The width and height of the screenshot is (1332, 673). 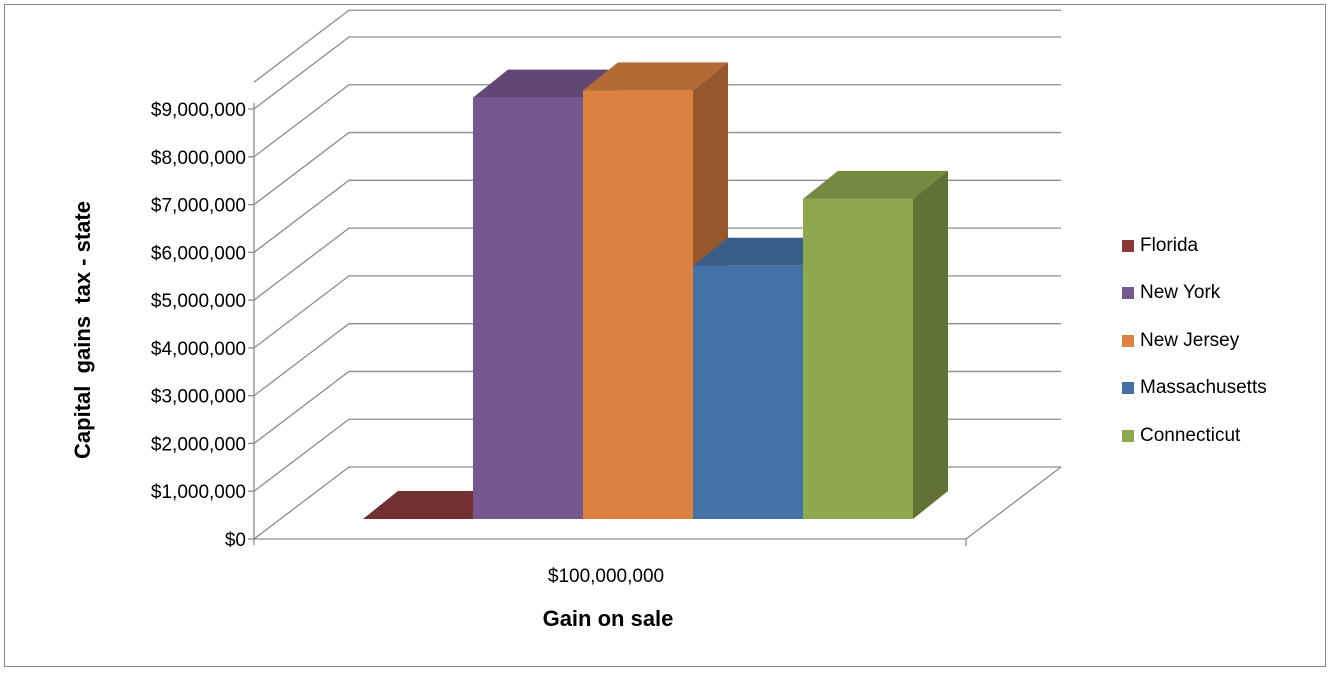 What do you see at coordinates (1203, 388) in the screenshot?
I see `legend-label: Massachusetts` at bounding box center [1203, 388].